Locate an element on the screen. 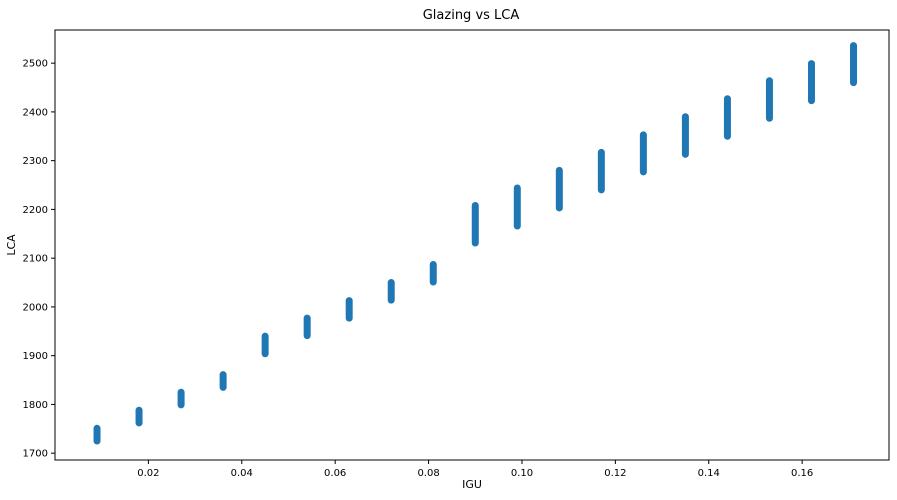 This screenshot has width=897, height=500. x-tick-label: 0.02 is located at coordinates (148, 473).